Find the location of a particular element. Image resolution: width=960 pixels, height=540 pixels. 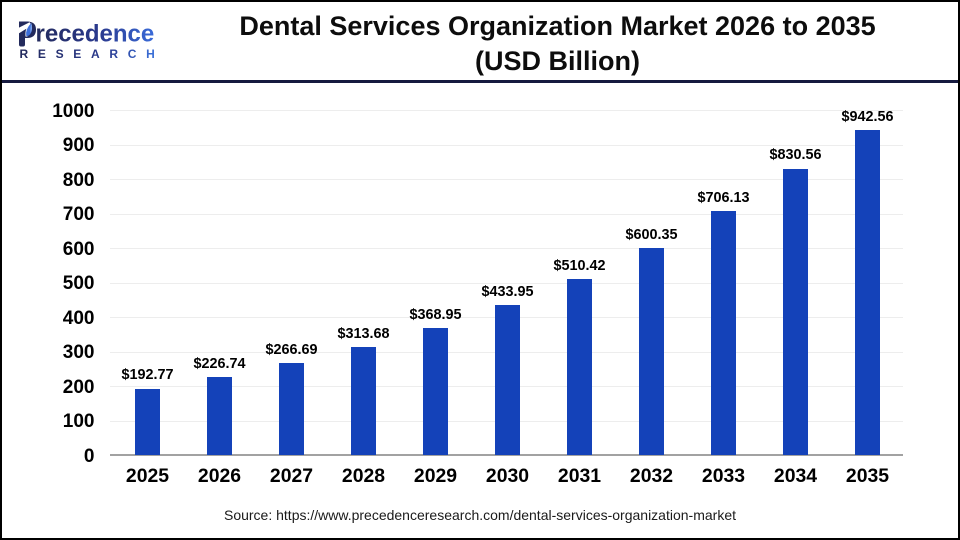

svg-text: RESEARCH is located at coordinates (89, 54).